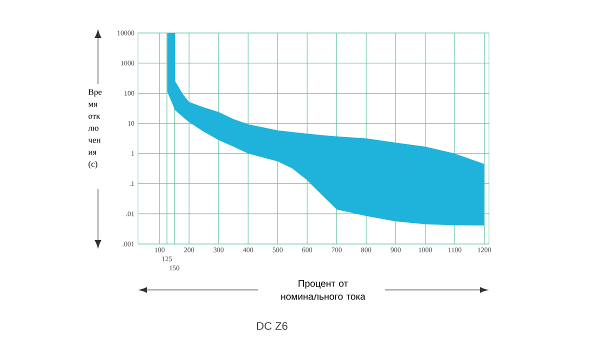 This screenshot has width=592, height=339. What do you see at coordinates (272, 326) in the screenshot?
I see `text: DC Z6` at bounding box center [272, 326].